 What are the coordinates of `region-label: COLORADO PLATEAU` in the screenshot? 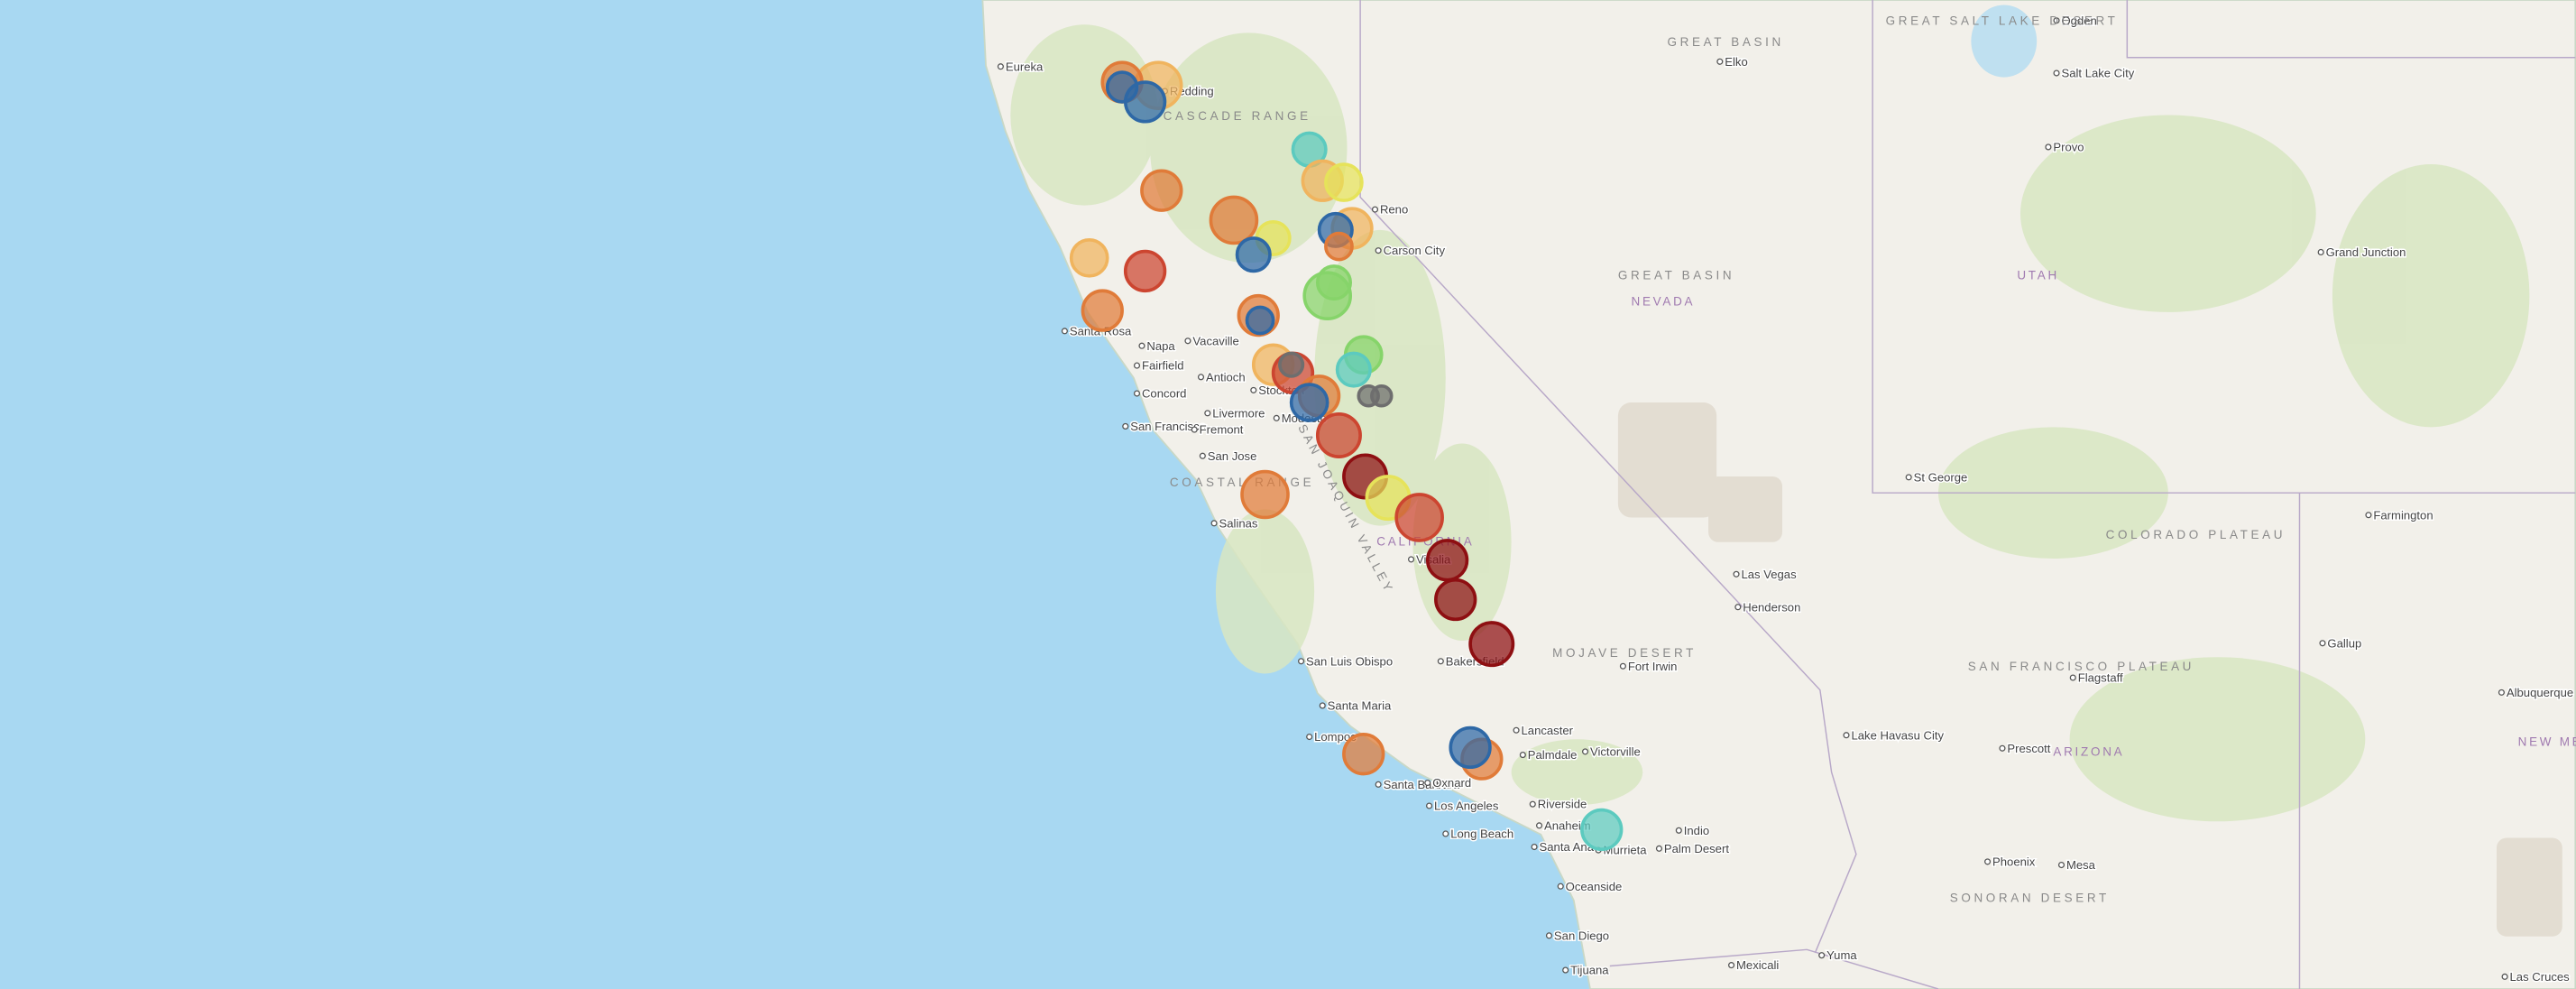 It's located at (2196, 534).